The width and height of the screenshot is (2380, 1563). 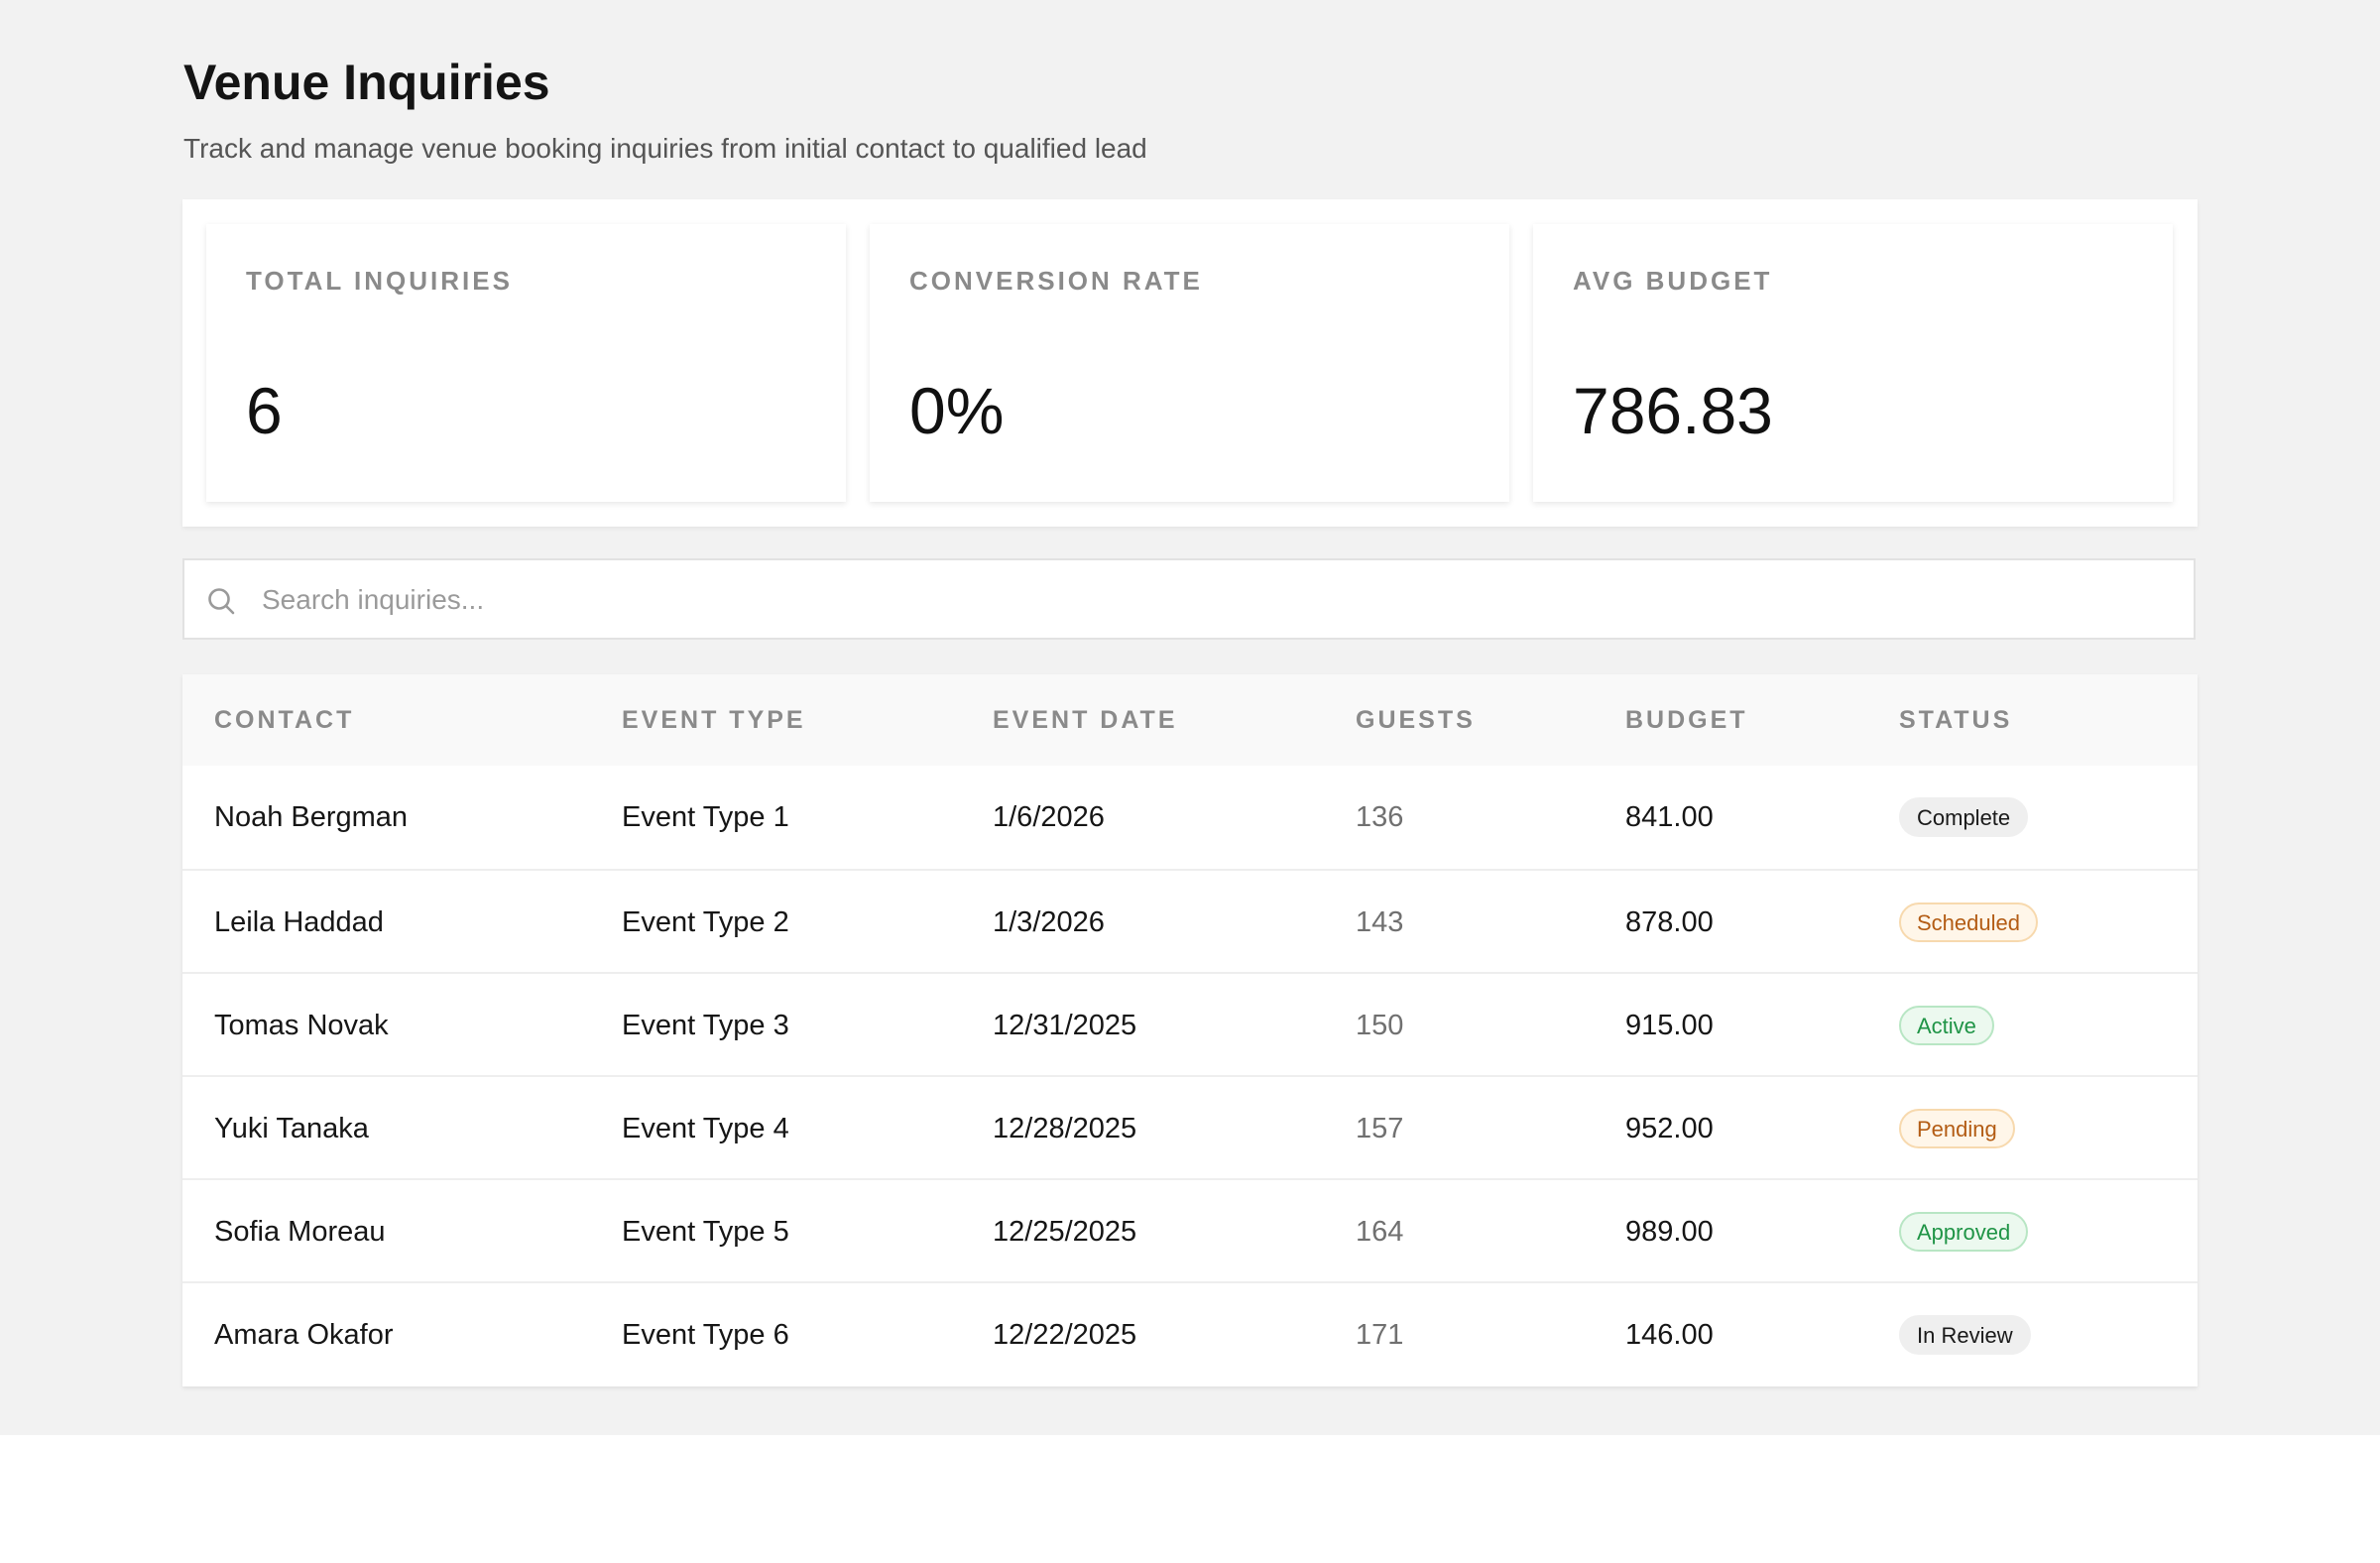 What do you see at coordinates (1065, 1128) in the screenshot?
I see `cell-event-date: 12/28/2025` at bounding box center [1065, 1128].